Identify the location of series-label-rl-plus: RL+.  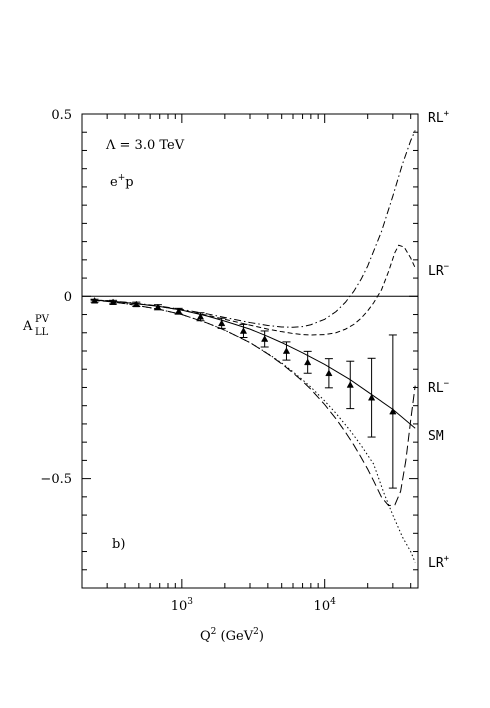
(439, 117).